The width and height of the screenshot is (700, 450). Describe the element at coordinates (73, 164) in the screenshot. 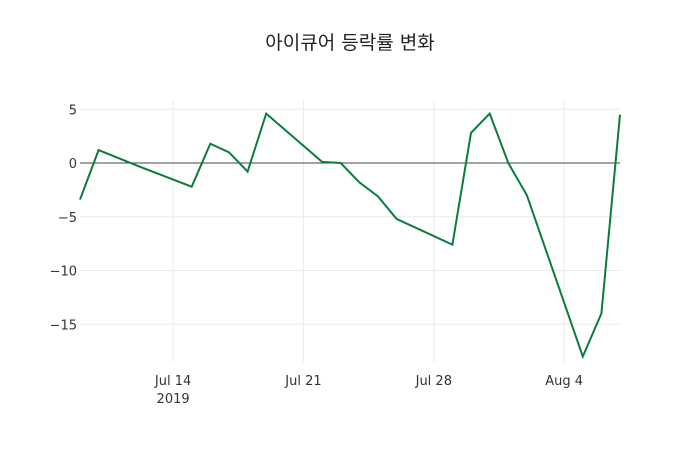

I see `y-tick-label: 0` at that location.